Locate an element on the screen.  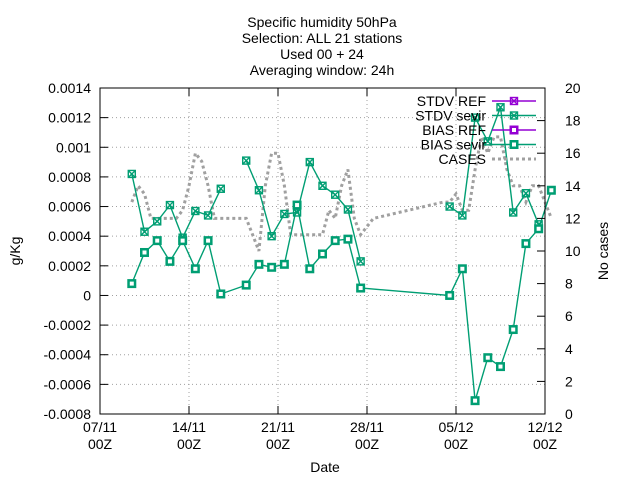
y-right-tick-label: 14 is located at coordinates (573, 186).